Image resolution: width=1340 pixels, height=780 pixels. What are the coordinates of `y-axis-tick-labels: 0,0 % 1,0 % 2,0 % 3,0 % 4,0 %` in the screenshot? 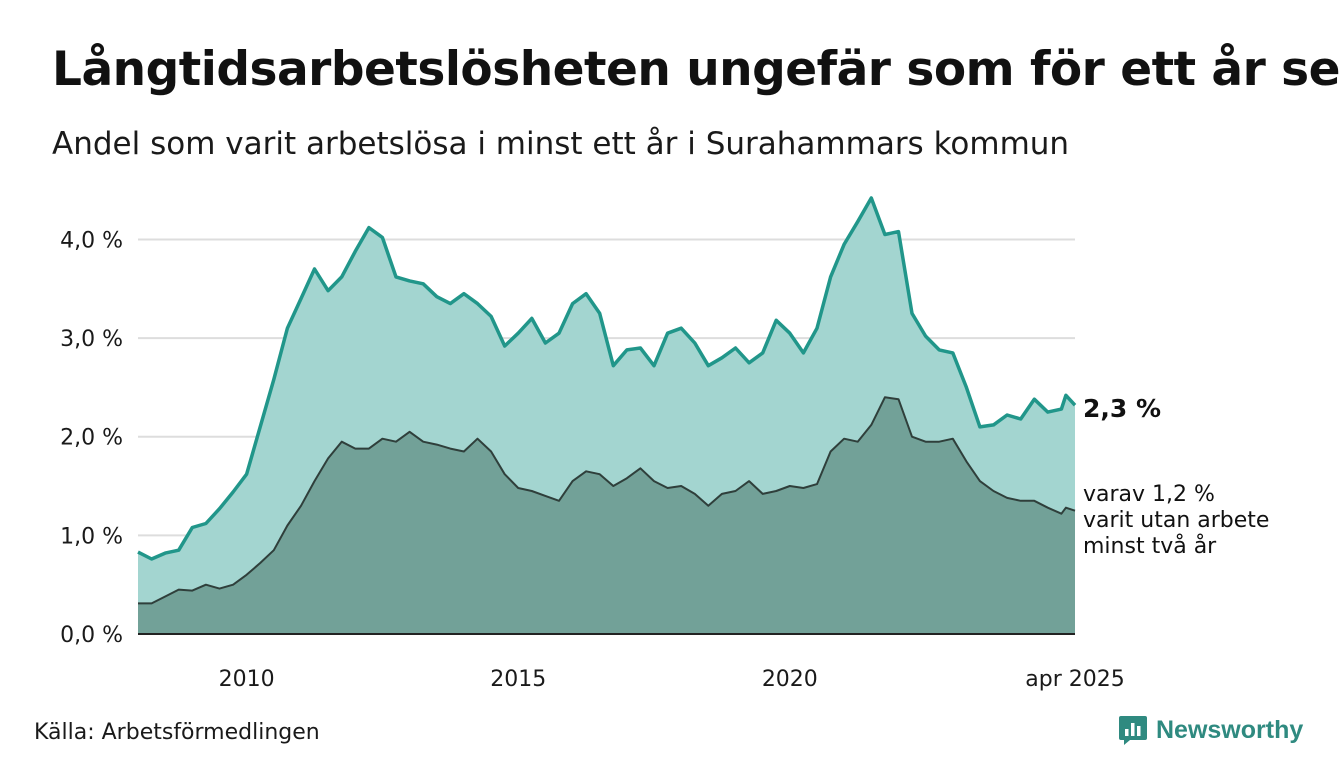 It's located at (91, 438).